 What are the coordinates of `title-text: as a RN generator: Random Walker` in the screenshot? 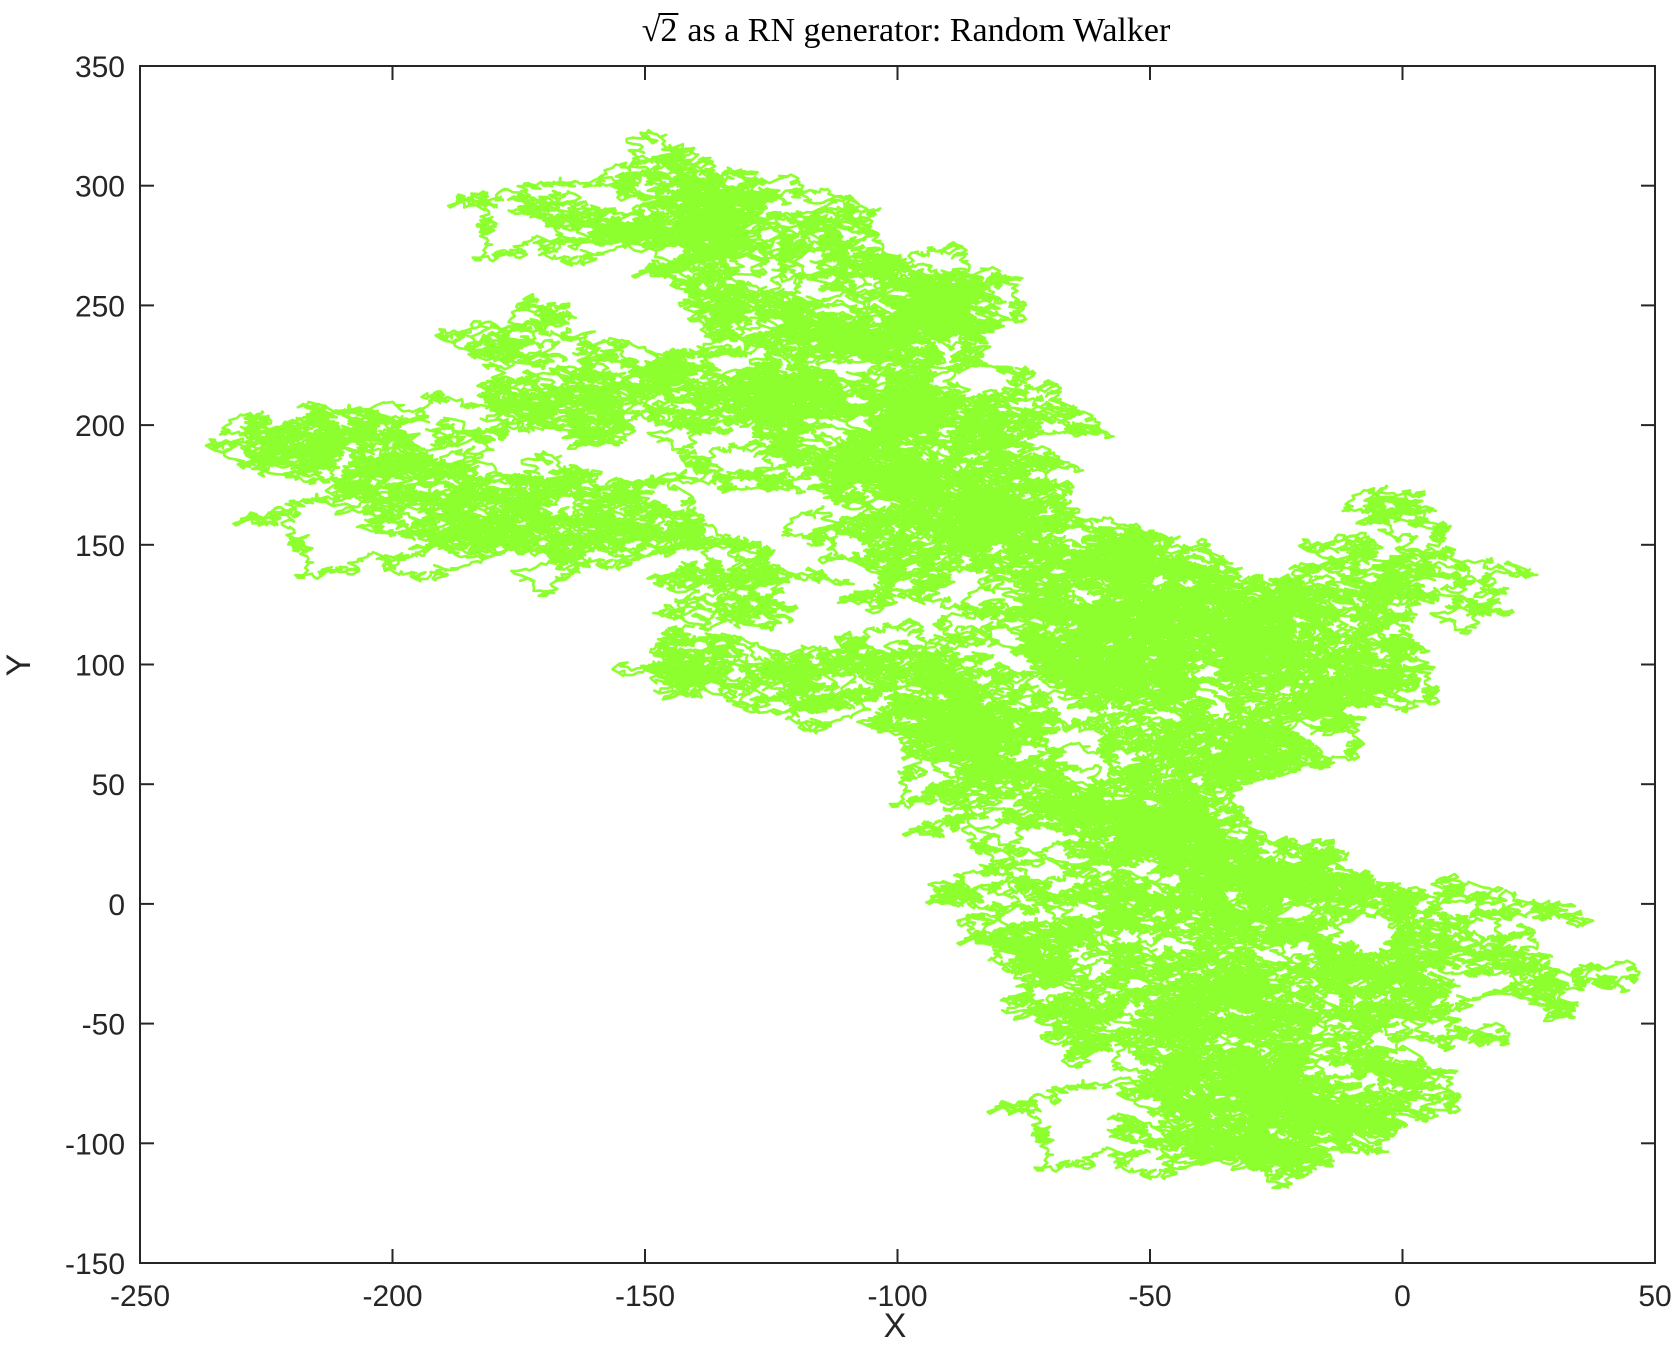 It's located at (929, 30).